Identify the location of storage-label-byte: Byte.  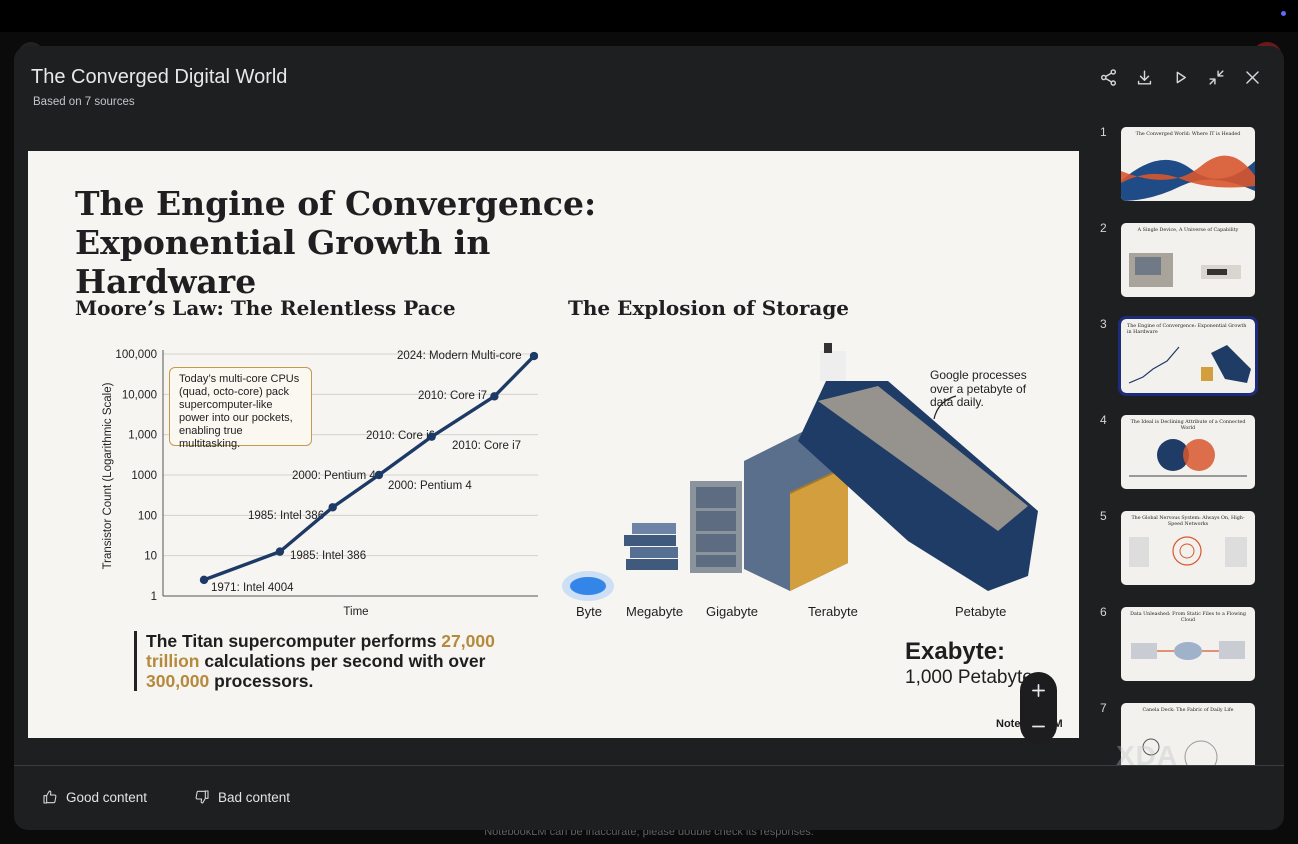
(589, 611).